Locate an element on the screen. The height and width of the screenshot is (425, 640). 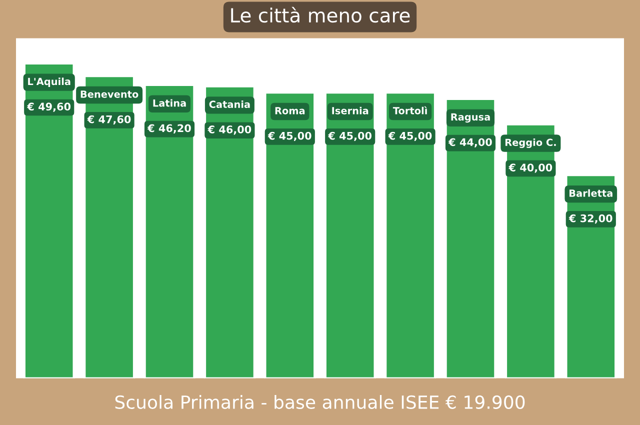
data-label: € 40,00 is located at coordinates (530, 168).